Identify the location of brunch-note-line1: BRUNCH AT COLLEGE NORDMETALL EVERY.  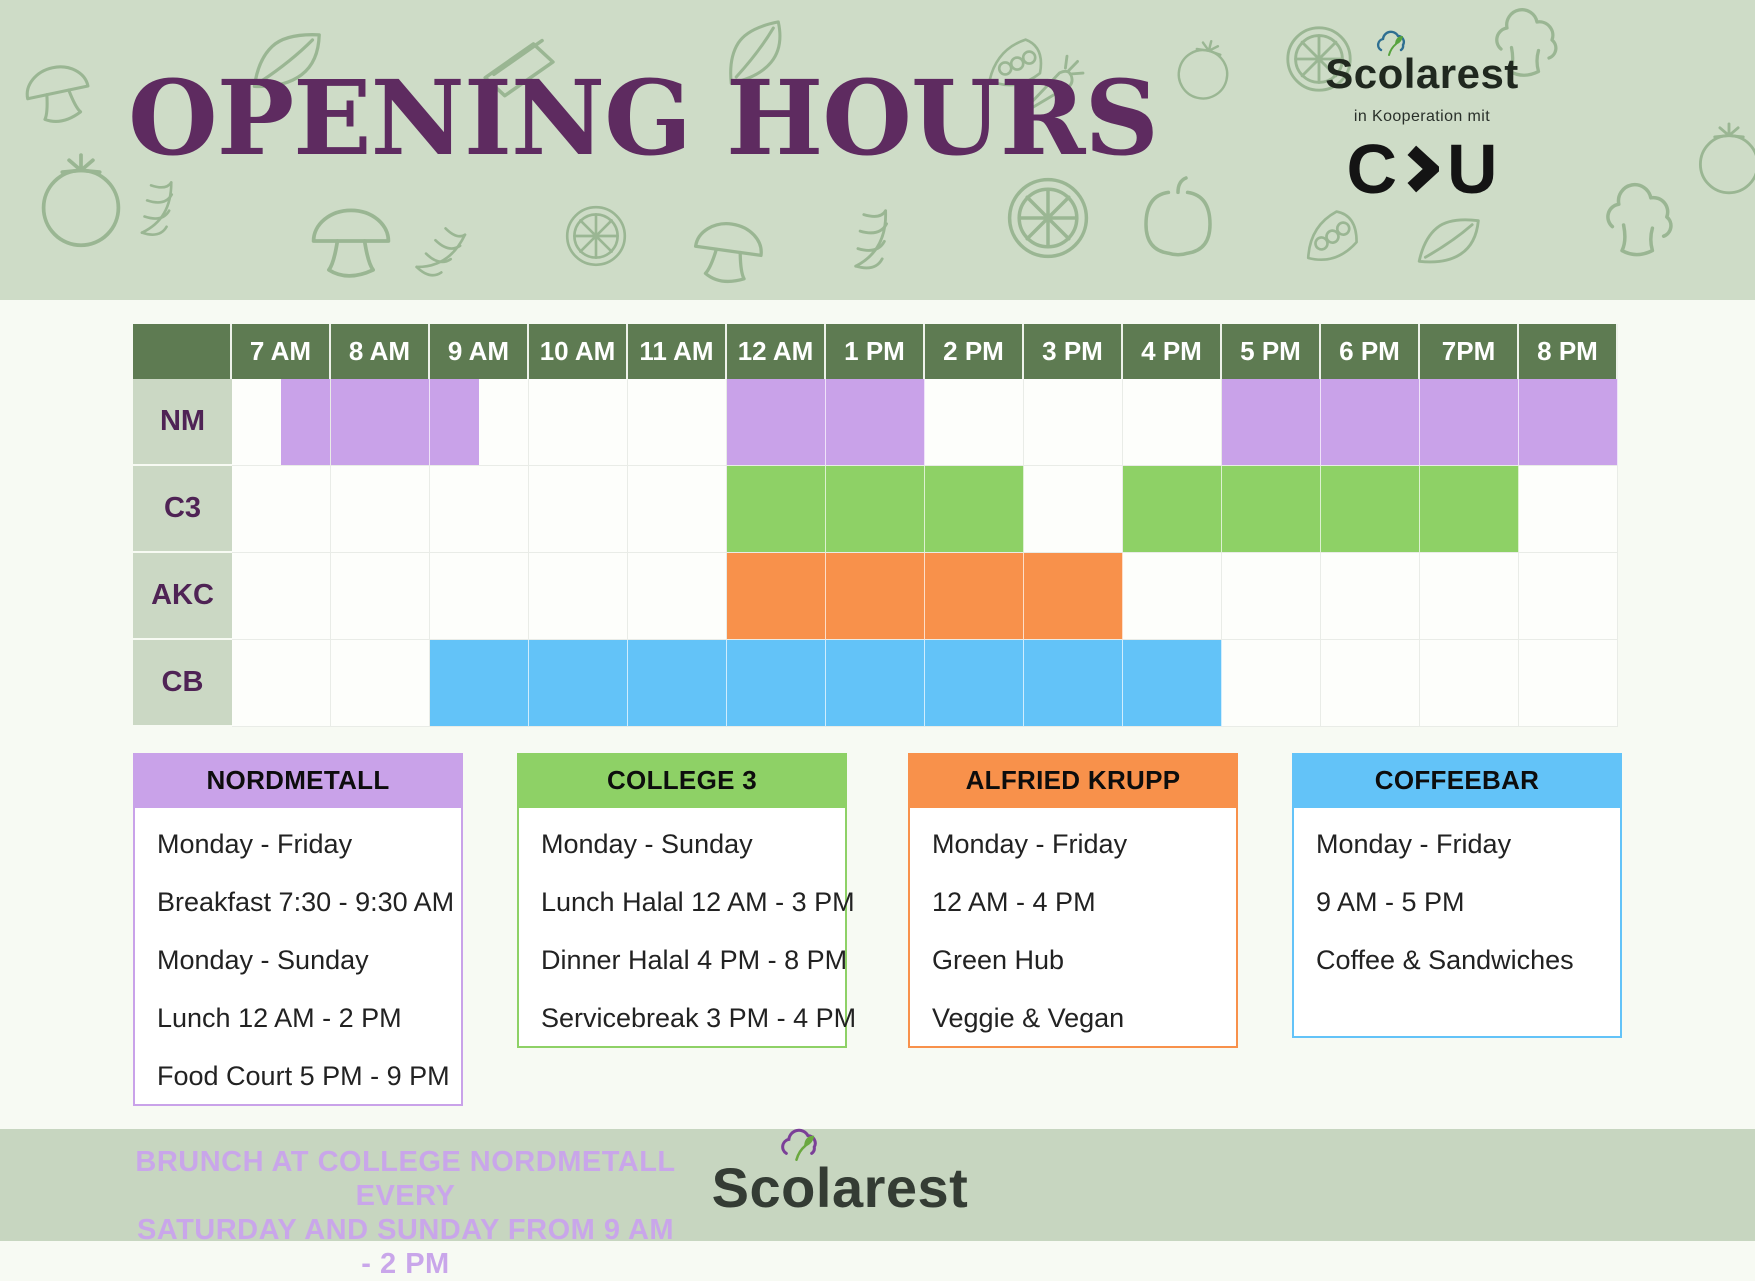
(405, 1179).